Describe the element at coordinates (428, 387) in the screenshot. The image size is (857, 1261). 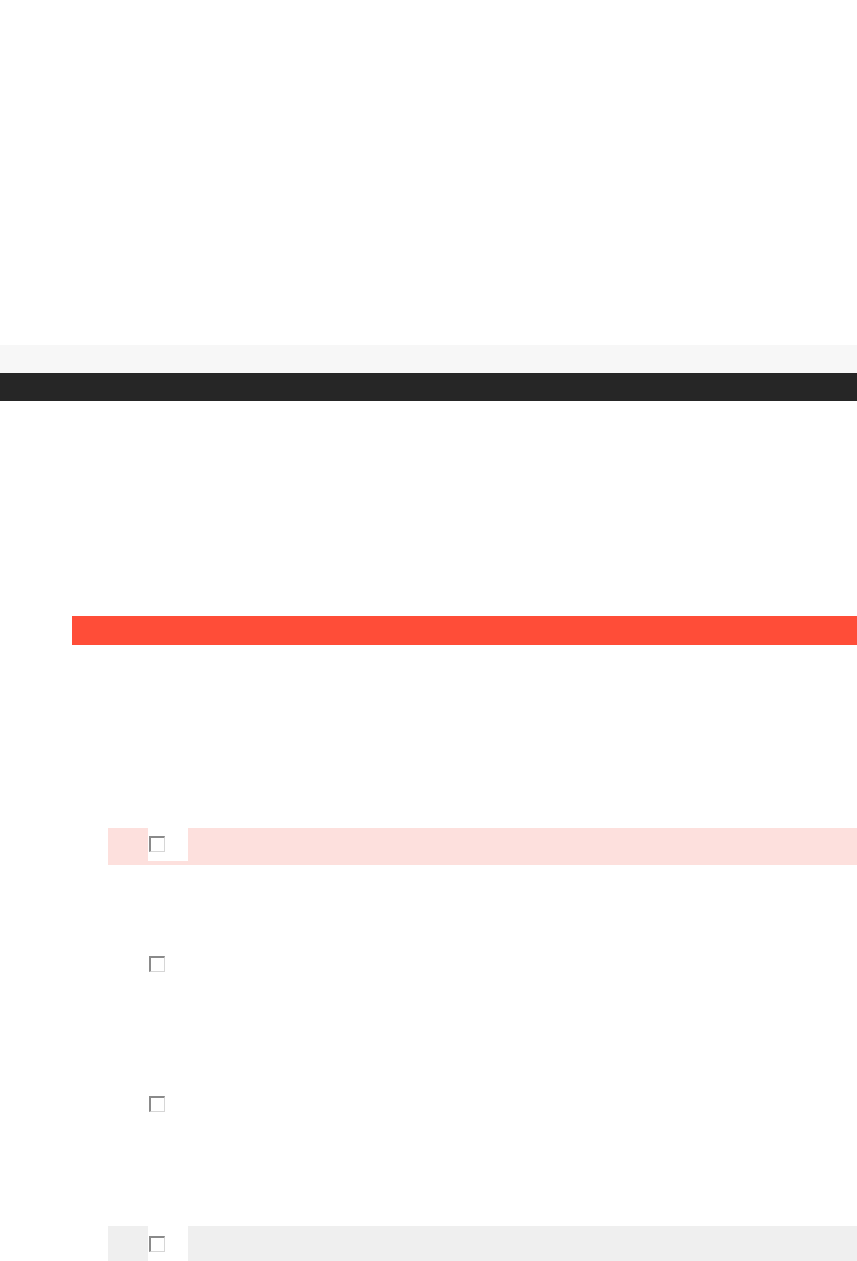
I see `nav-bar` at that location.